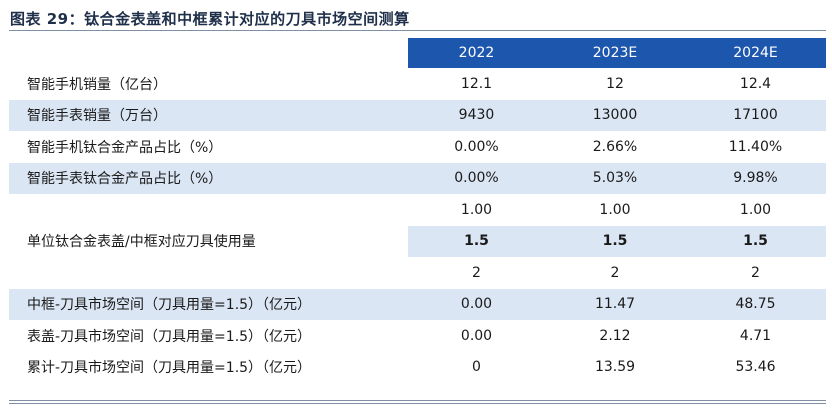 The image size is (832, 414). I want to click on header-empty-cell, so click(208, 53).